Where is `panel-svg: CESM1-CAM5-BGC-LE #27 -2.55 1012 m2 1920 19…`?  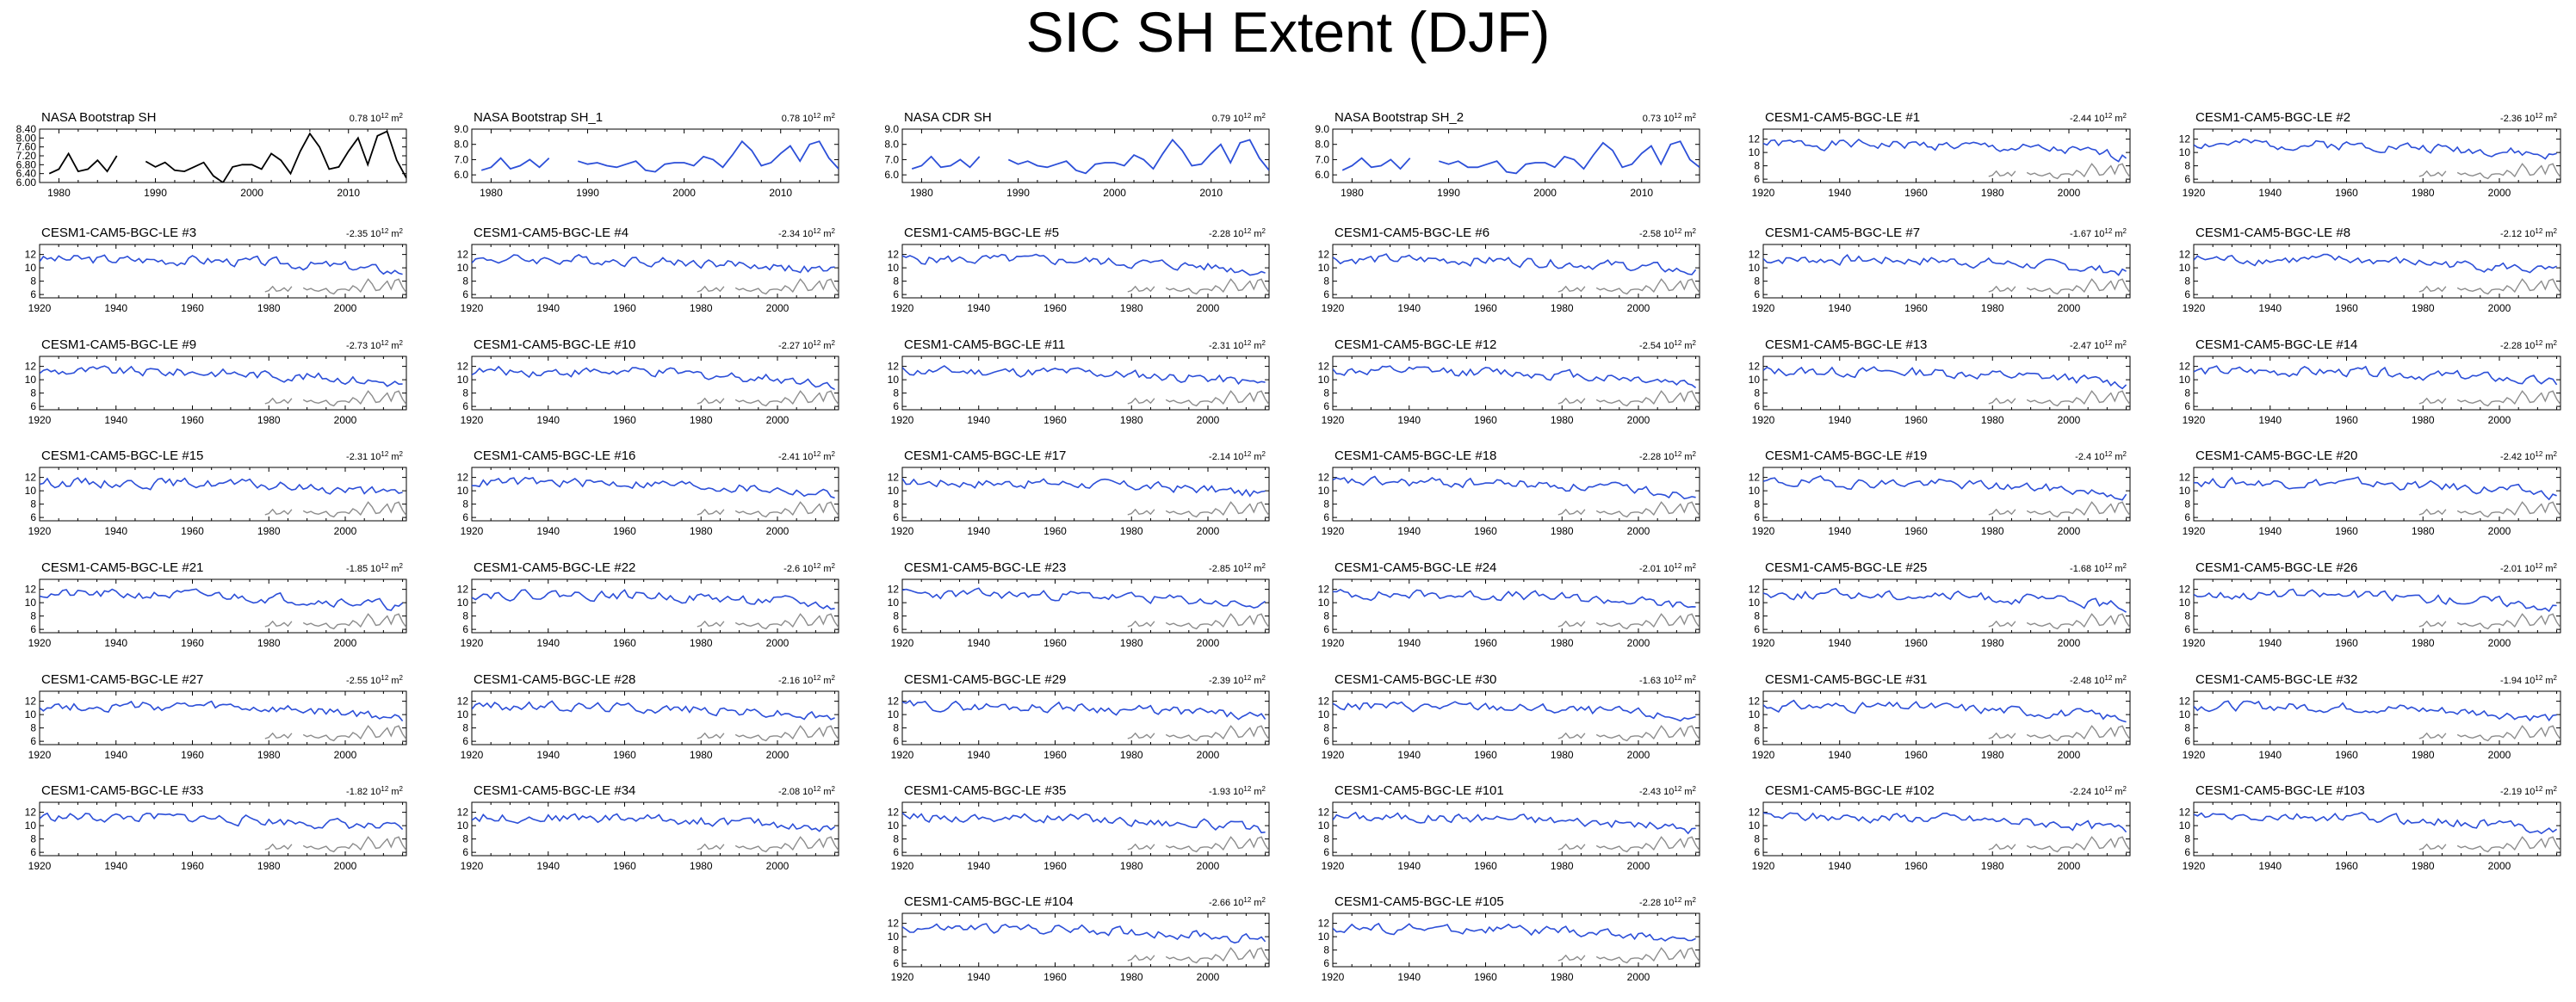 panel-svg: CESM1-CAM5-BGC-LE #27 -2.55 1012 m2 1920 19… is located at coordinates (216, 716).